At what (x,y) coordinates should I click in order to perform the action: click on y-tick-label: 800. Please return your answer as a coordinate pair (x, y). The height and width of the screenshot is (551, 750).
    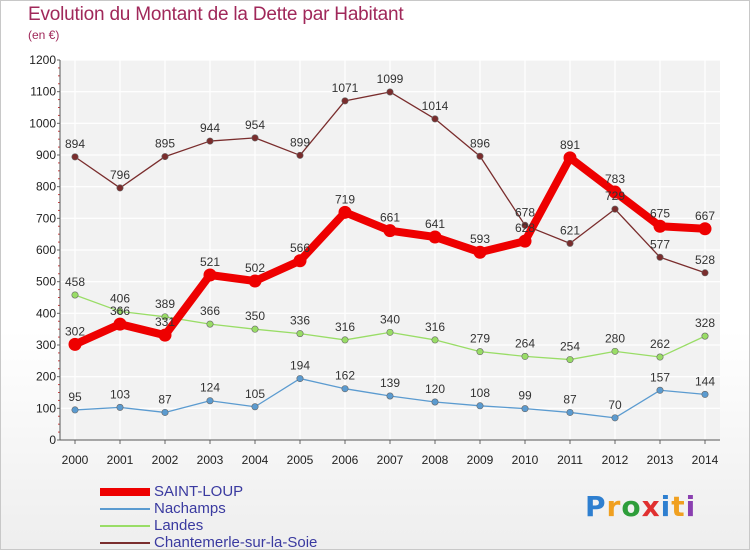
    Looking at the image, I should click on (46, 187).